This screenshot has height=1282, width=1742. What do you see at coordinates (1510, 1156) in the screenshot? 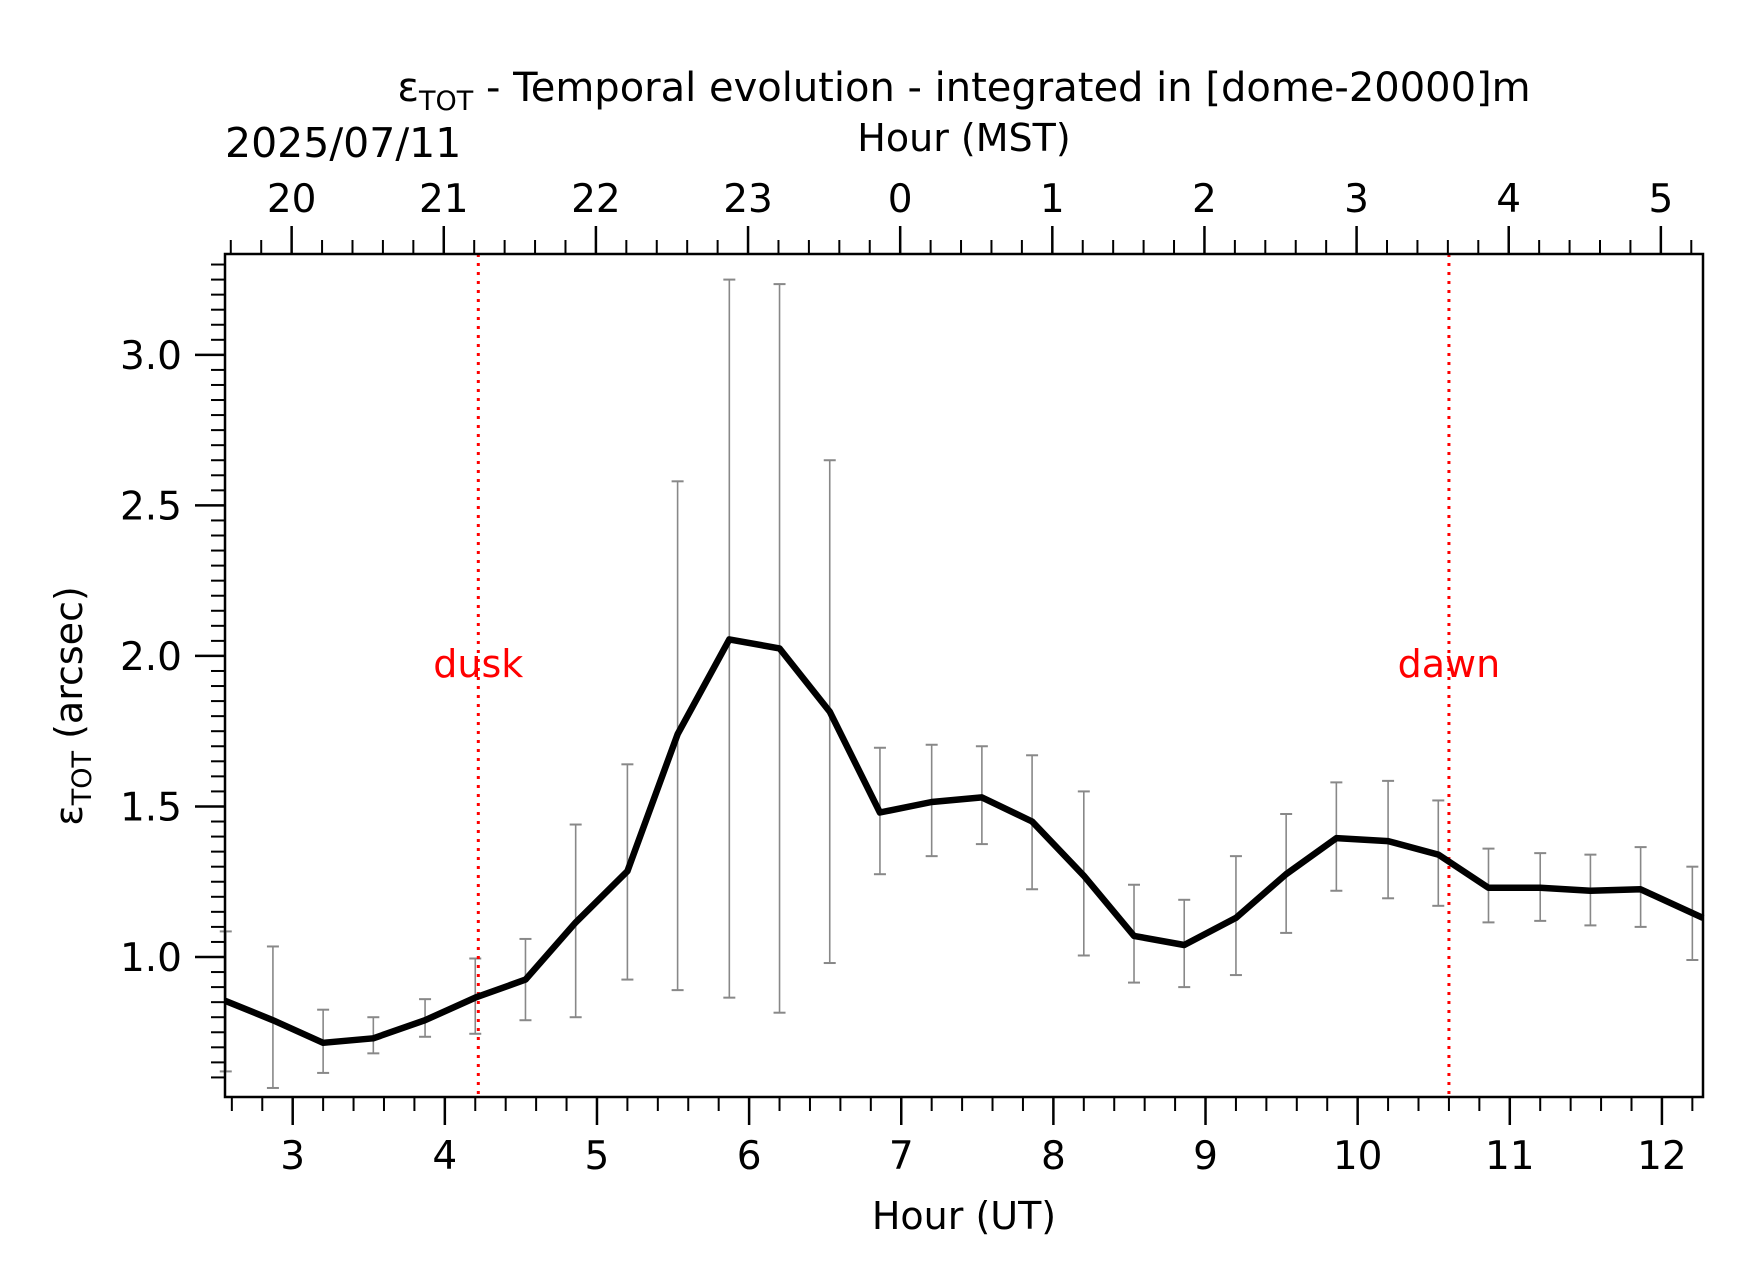
I see `x-tick-label: 11` at bounding box center [1510, 1156].